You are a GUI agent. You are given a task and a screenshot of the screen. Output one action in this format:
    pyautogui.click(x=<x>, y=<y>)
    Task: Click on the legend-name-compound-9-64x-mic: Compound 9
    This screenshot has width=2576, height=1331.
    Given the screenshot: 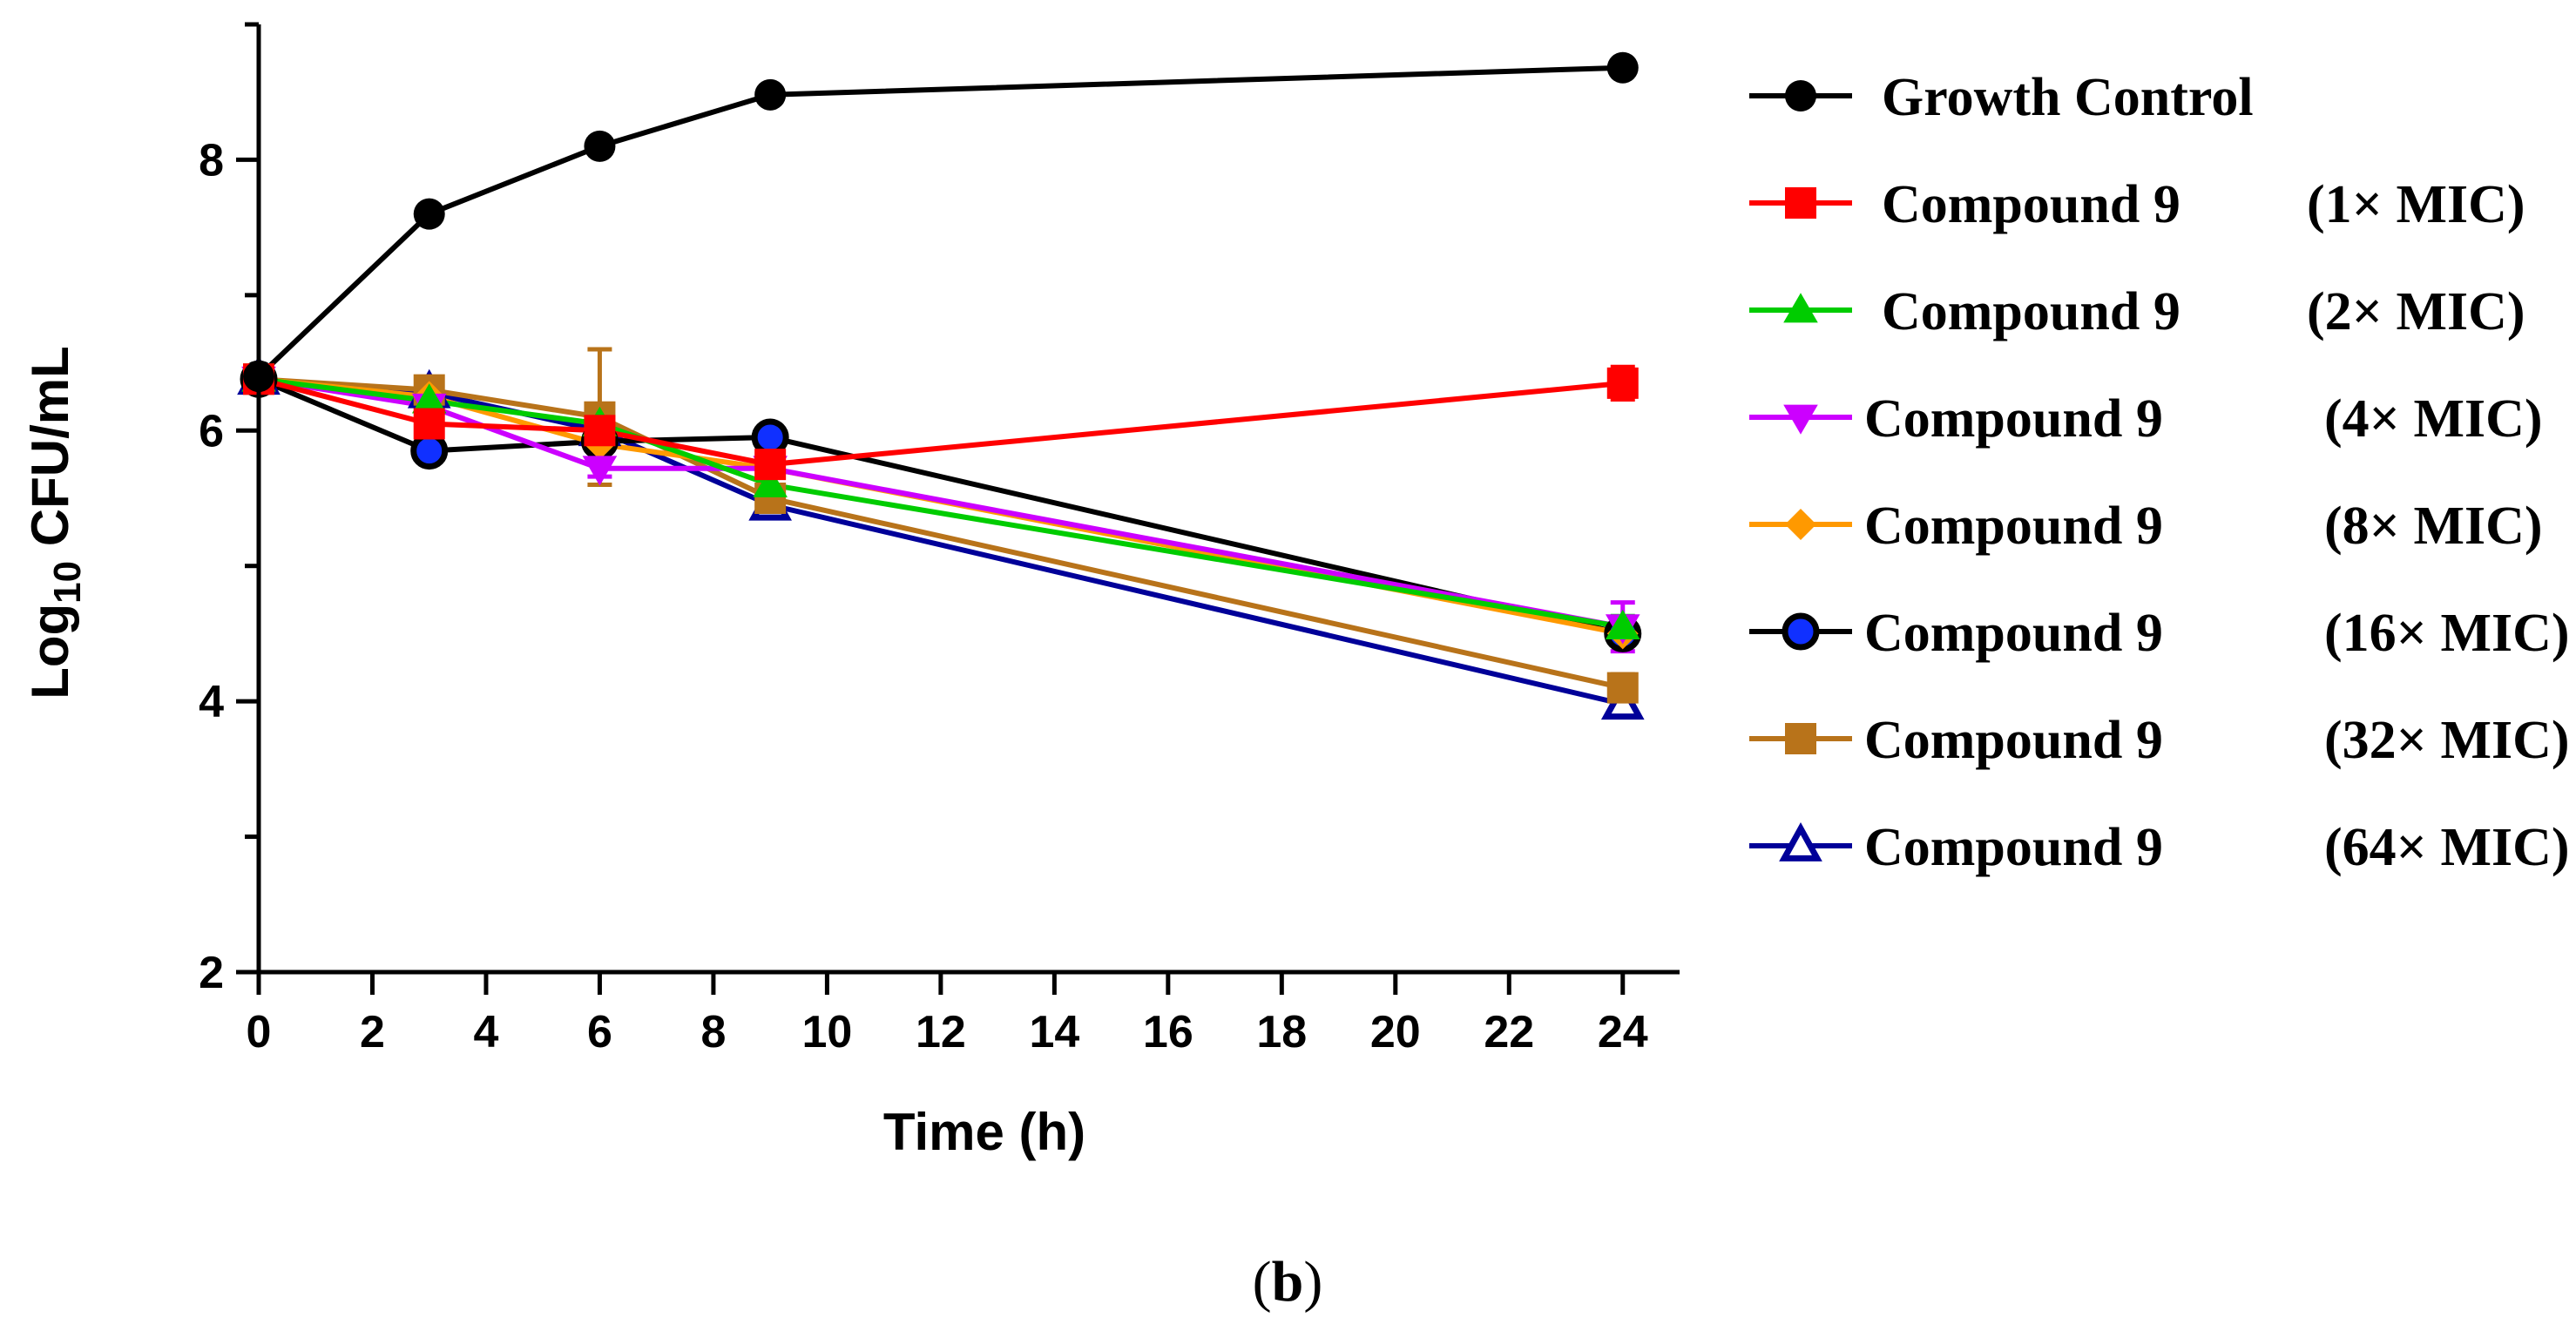 What is the action you would take?
    pyautogui.click(x=2013, y=847)
    